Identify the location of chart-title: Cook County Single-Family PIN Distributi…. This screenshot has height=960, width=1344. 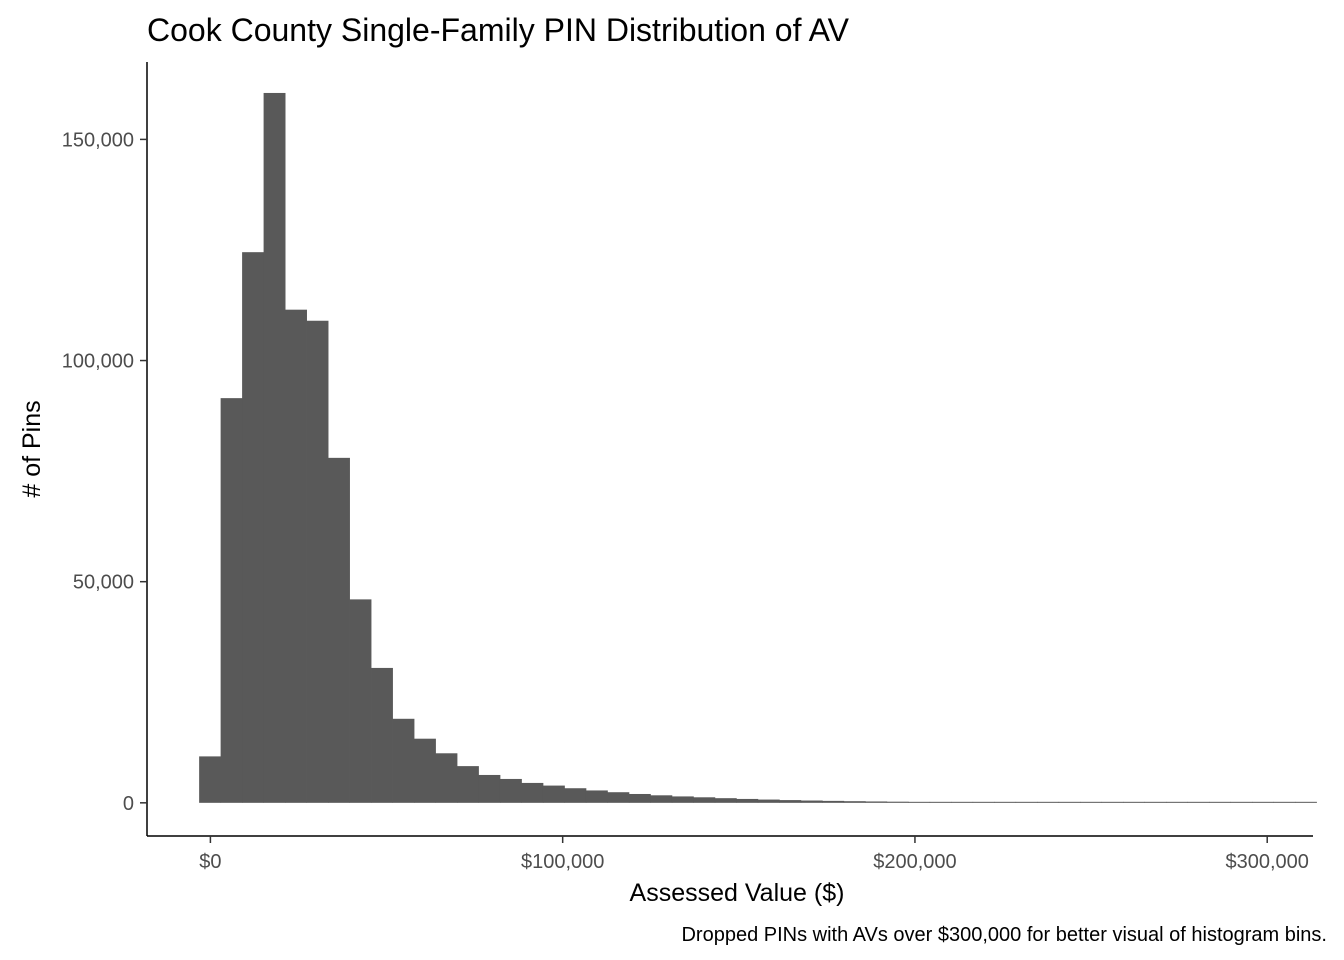
(498, 30).